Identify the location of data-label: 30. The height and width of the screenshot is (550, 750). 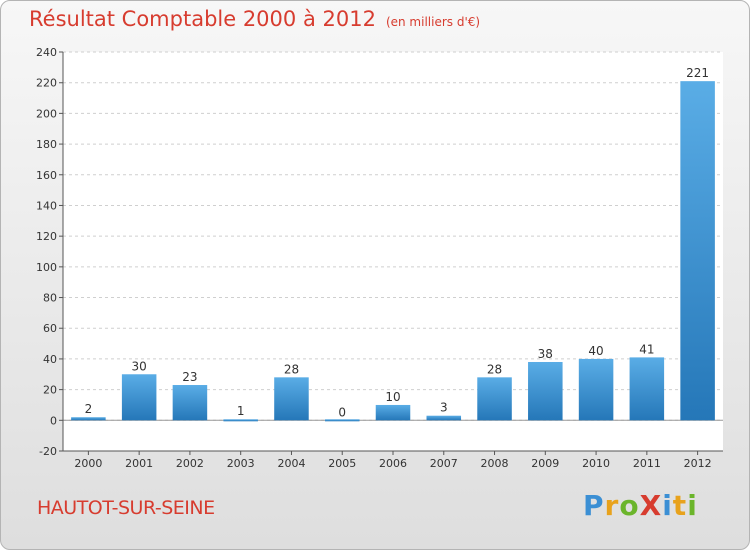
(139, 366).